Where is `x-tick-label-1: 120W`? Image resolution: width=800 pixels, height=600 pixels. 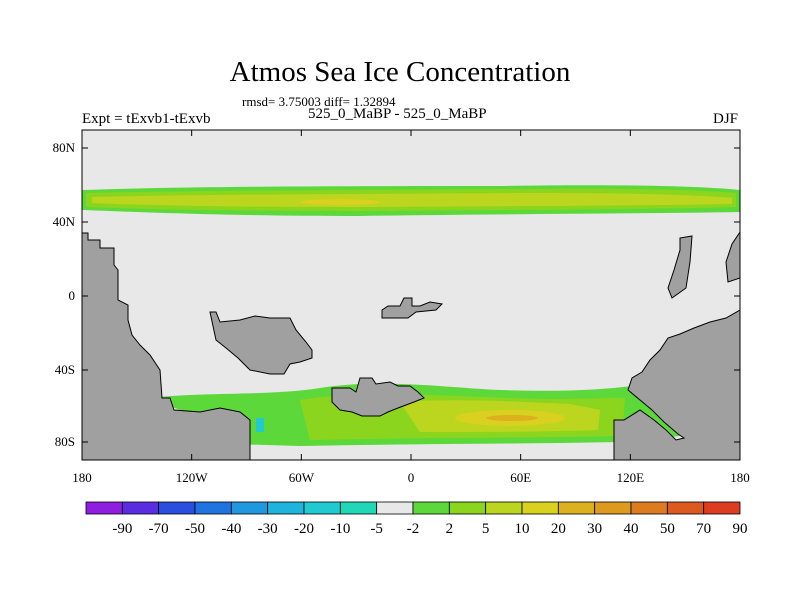 x-tick-label-1: 120W is located at coordinates (192, 477).